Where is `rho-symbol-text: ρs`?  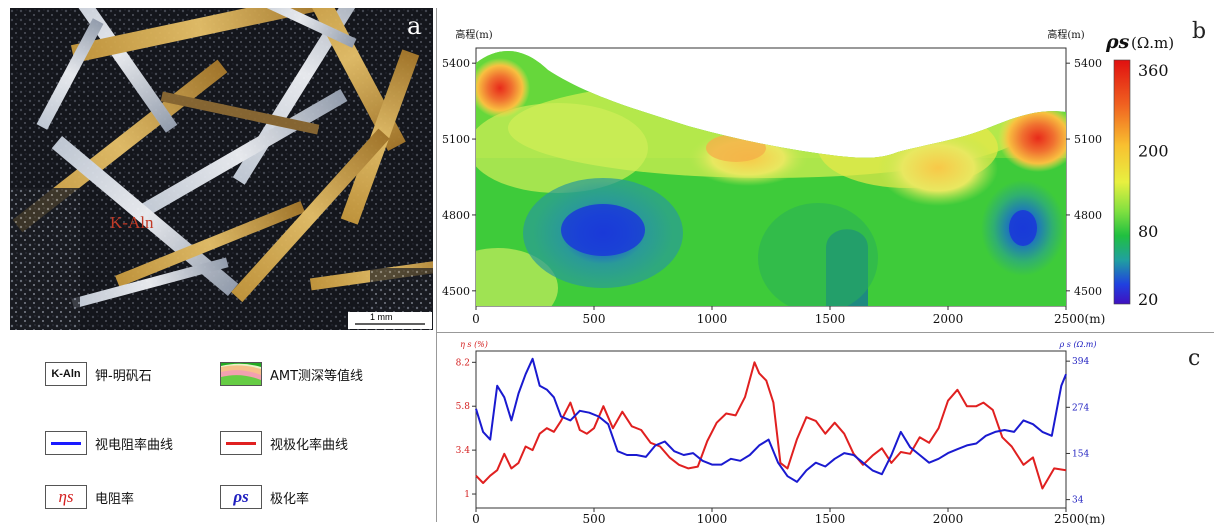 rho-symbol-text: ρs is located at coordinates (241, 496).